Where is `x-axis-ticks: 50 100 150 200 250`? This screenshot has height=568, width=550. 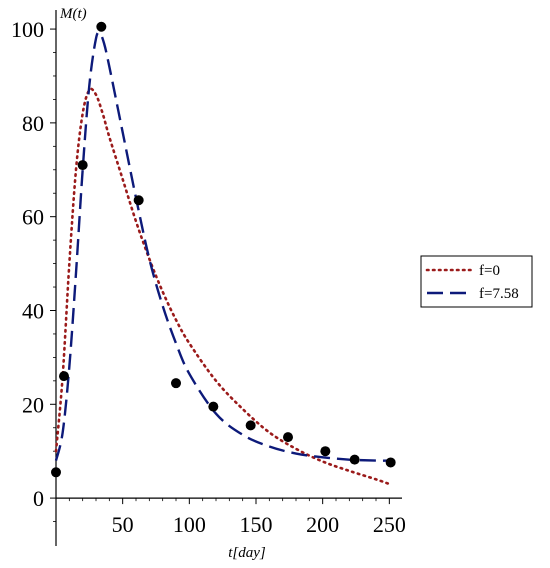
x-axis-ticks: 50 100 150 200 250 is located at coordinates (237, 517).